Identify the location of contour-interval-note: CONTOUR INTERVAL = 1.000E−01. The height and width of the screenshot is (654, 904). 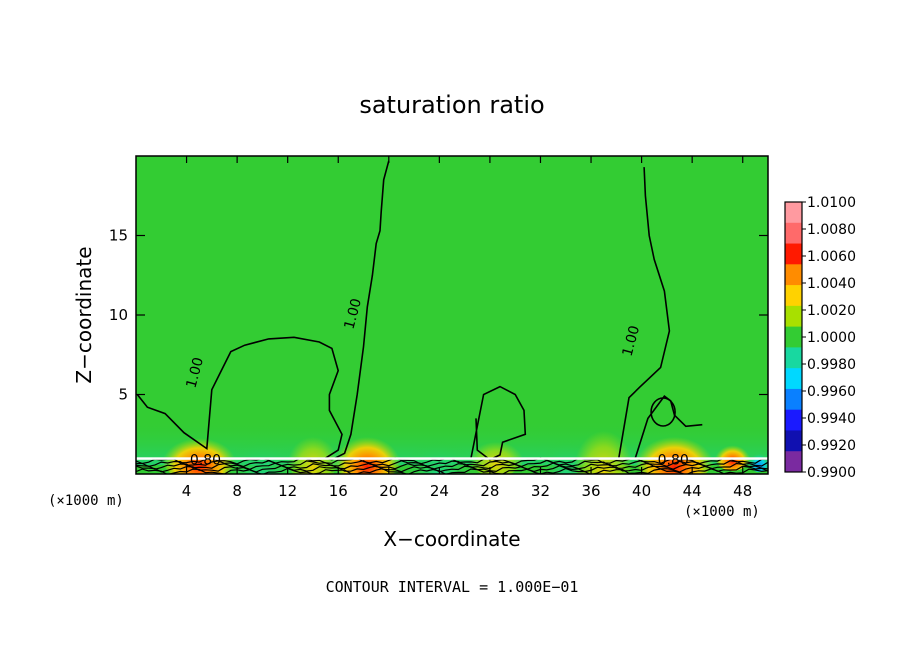
(452, 587).